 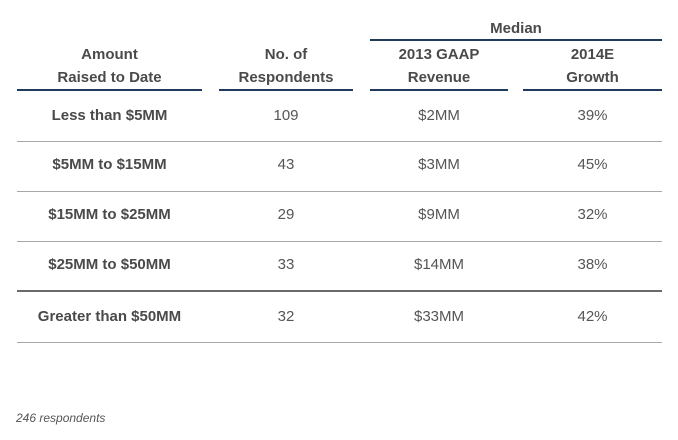 What do you see at coordinates (592, 164) in the screenshot?
I see `row-growth: 45%` at bounding box center [592, 164].